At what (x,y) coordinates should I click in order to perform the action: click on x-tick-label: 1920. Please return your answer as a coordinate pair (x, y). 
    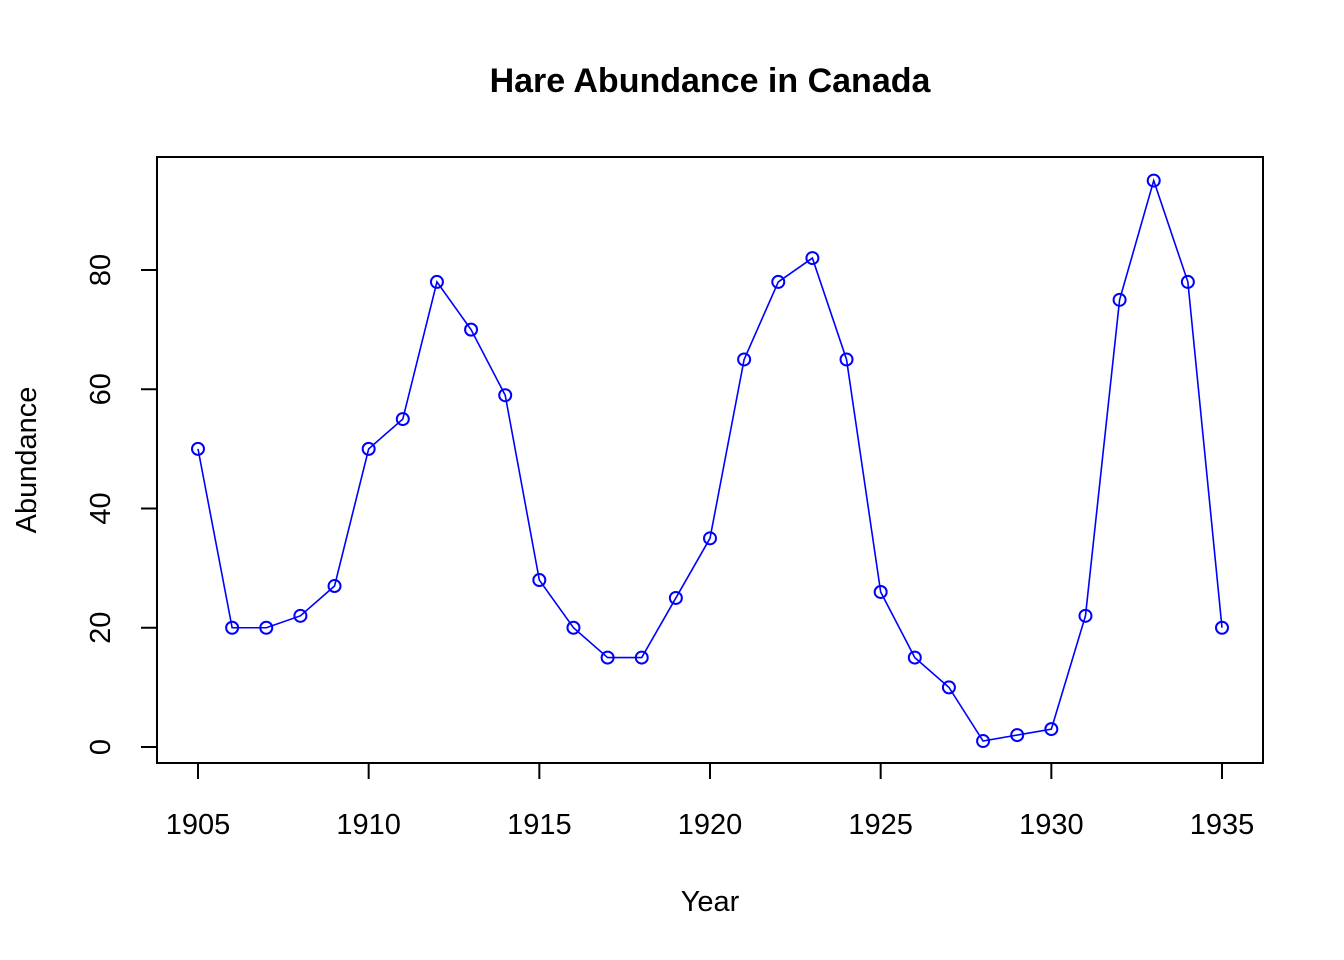
    Looking at the image, I should click on (710, 825).